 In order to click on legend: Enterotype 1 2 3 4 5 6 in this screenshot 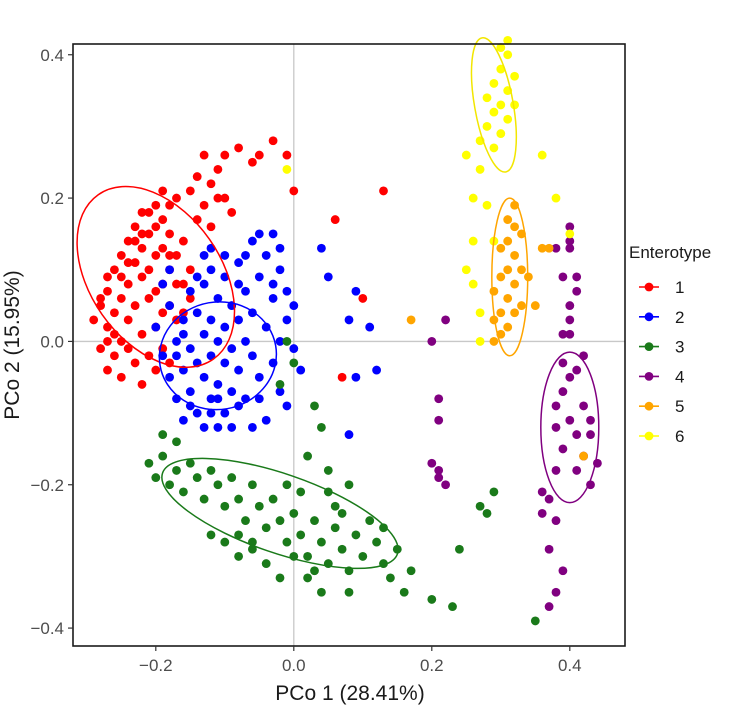, I will do `click(670, 344)`.